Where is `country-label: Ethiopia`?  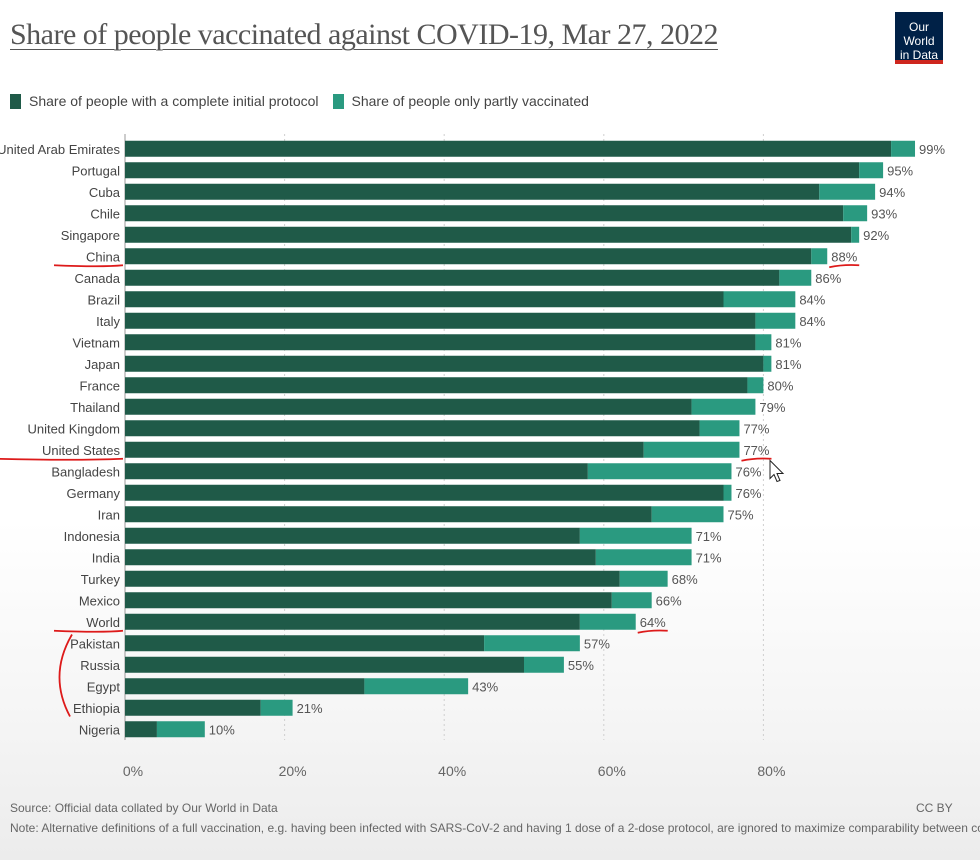 country-label: Ethiopia is located at coordinates (97, 708).